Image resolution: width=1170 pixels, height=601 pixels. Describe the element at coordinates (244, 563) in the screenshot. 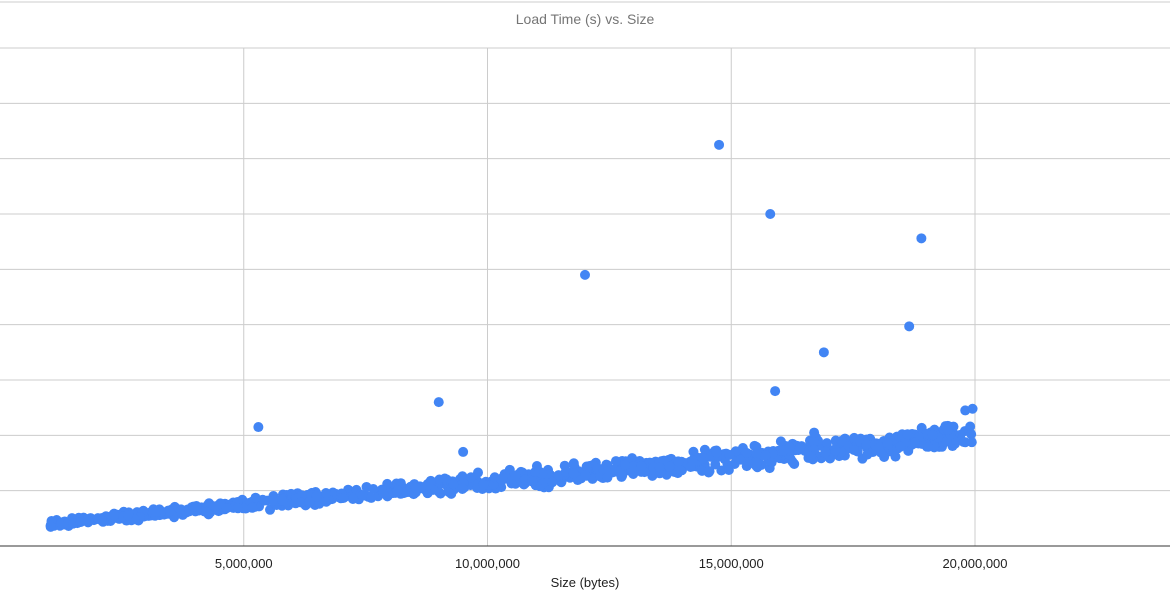

I see `x-tick-label: 5,000,000` at that location.